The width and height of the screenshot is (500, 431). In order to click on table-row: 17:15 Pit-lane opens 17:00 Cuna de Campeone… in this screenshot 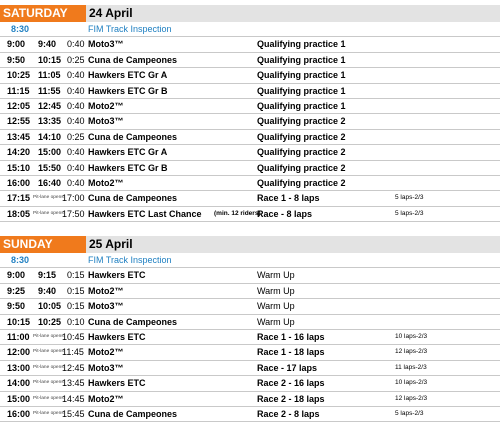, I will do `click(250, 199)`.